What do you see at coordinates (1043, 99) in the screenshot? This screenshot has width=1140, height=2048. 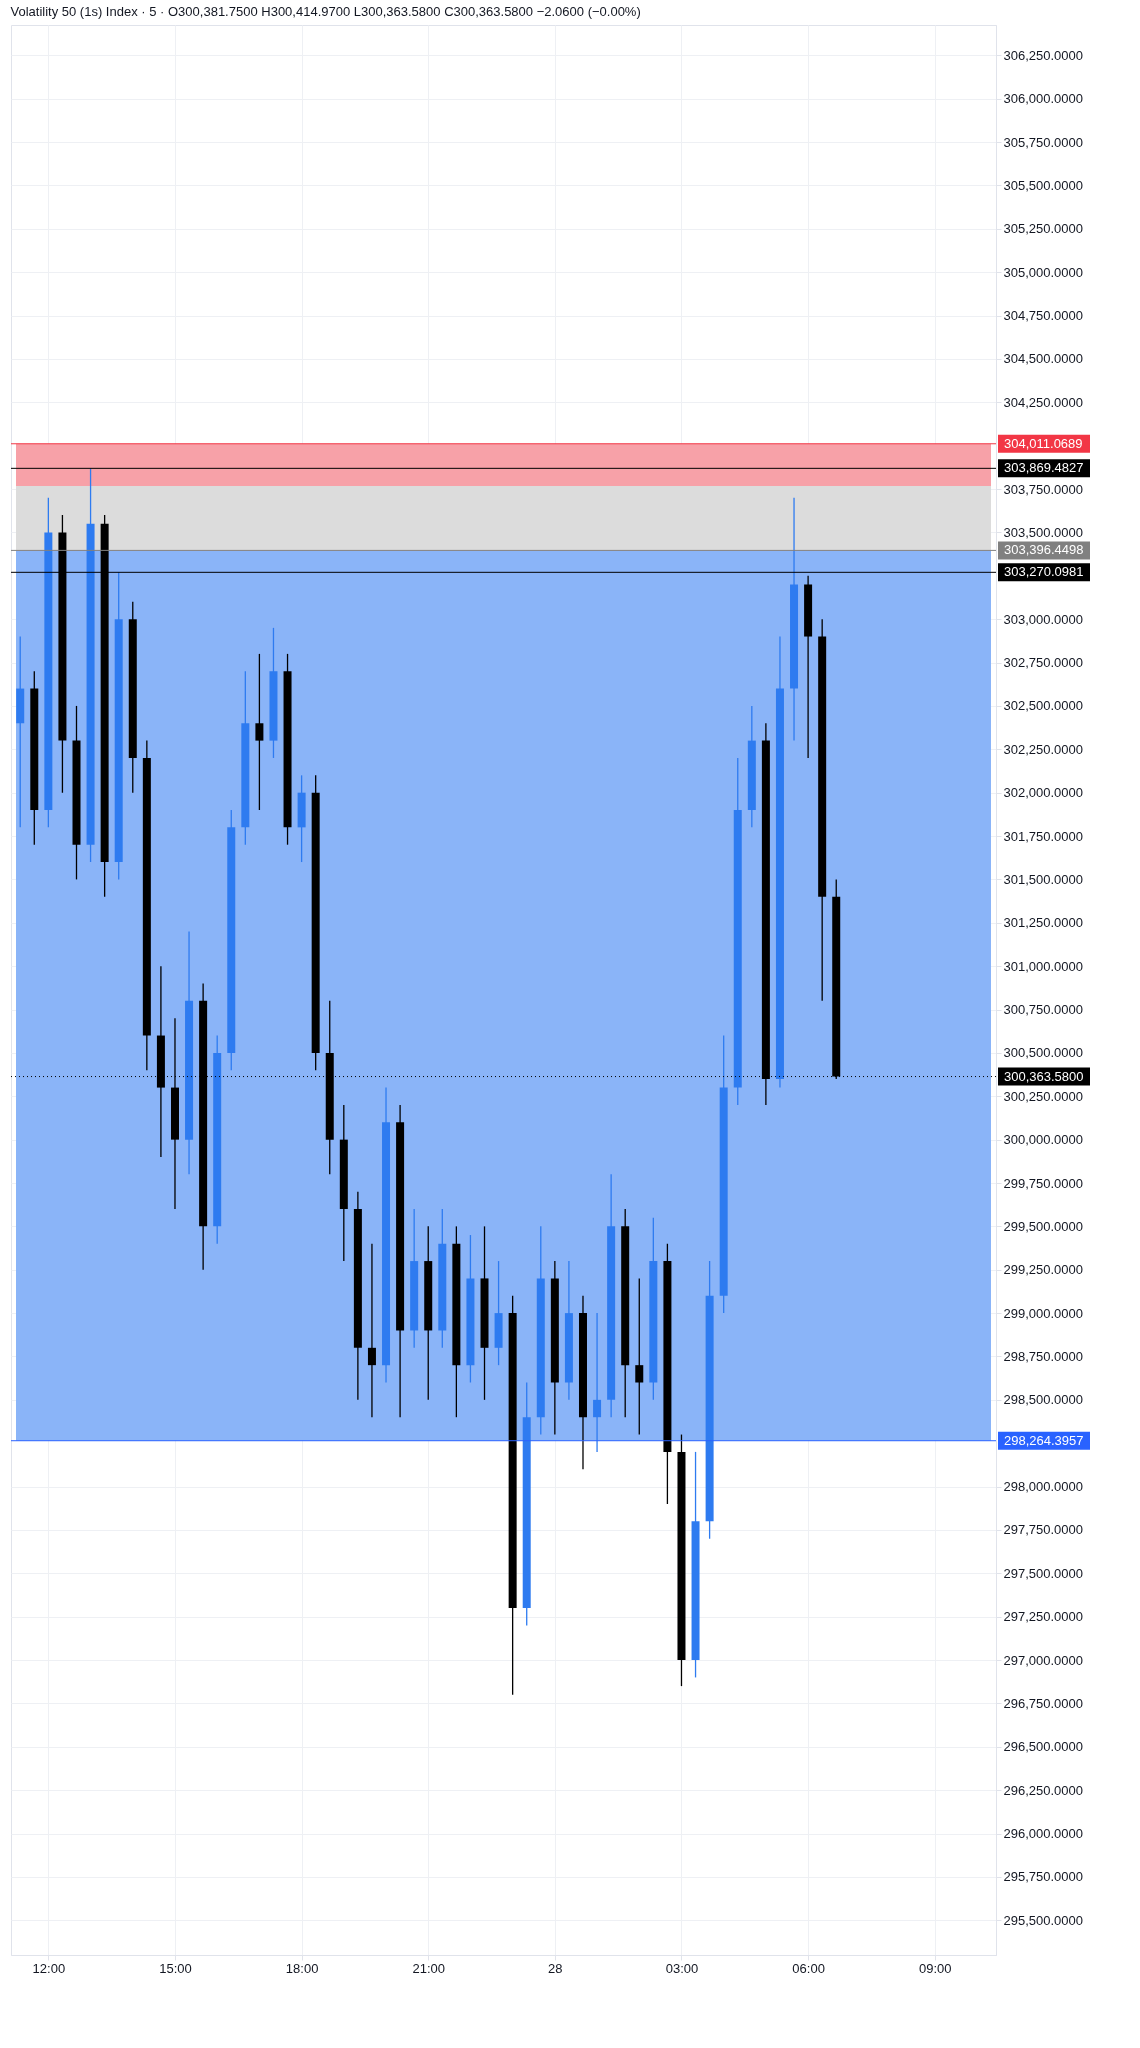 I see `y-tick-label: 306,000.0000` at bounding box center [1043, 99].